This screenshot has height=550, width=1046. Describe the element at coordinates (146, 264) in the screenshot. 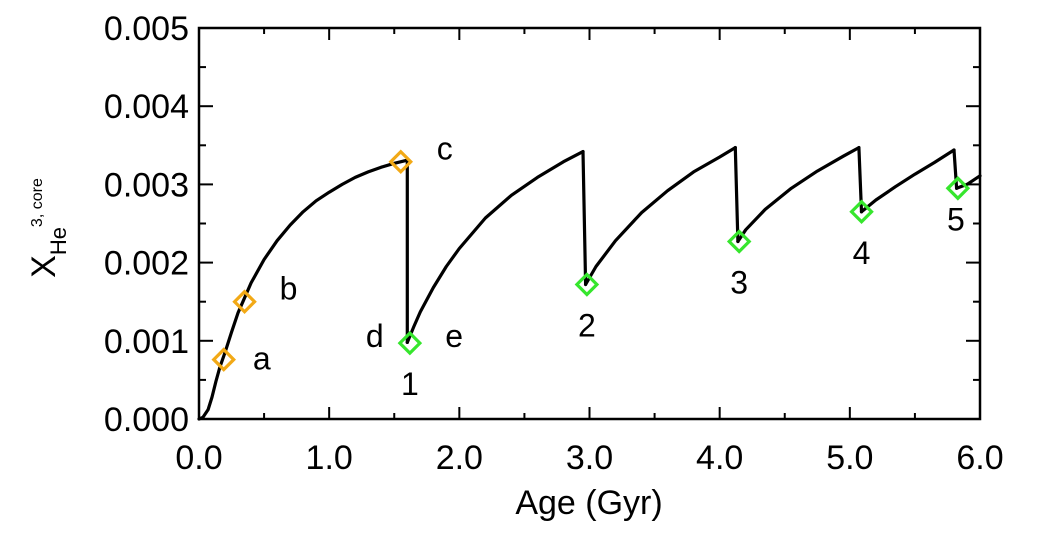

I see `y-tick-label: 0.002` at that location.